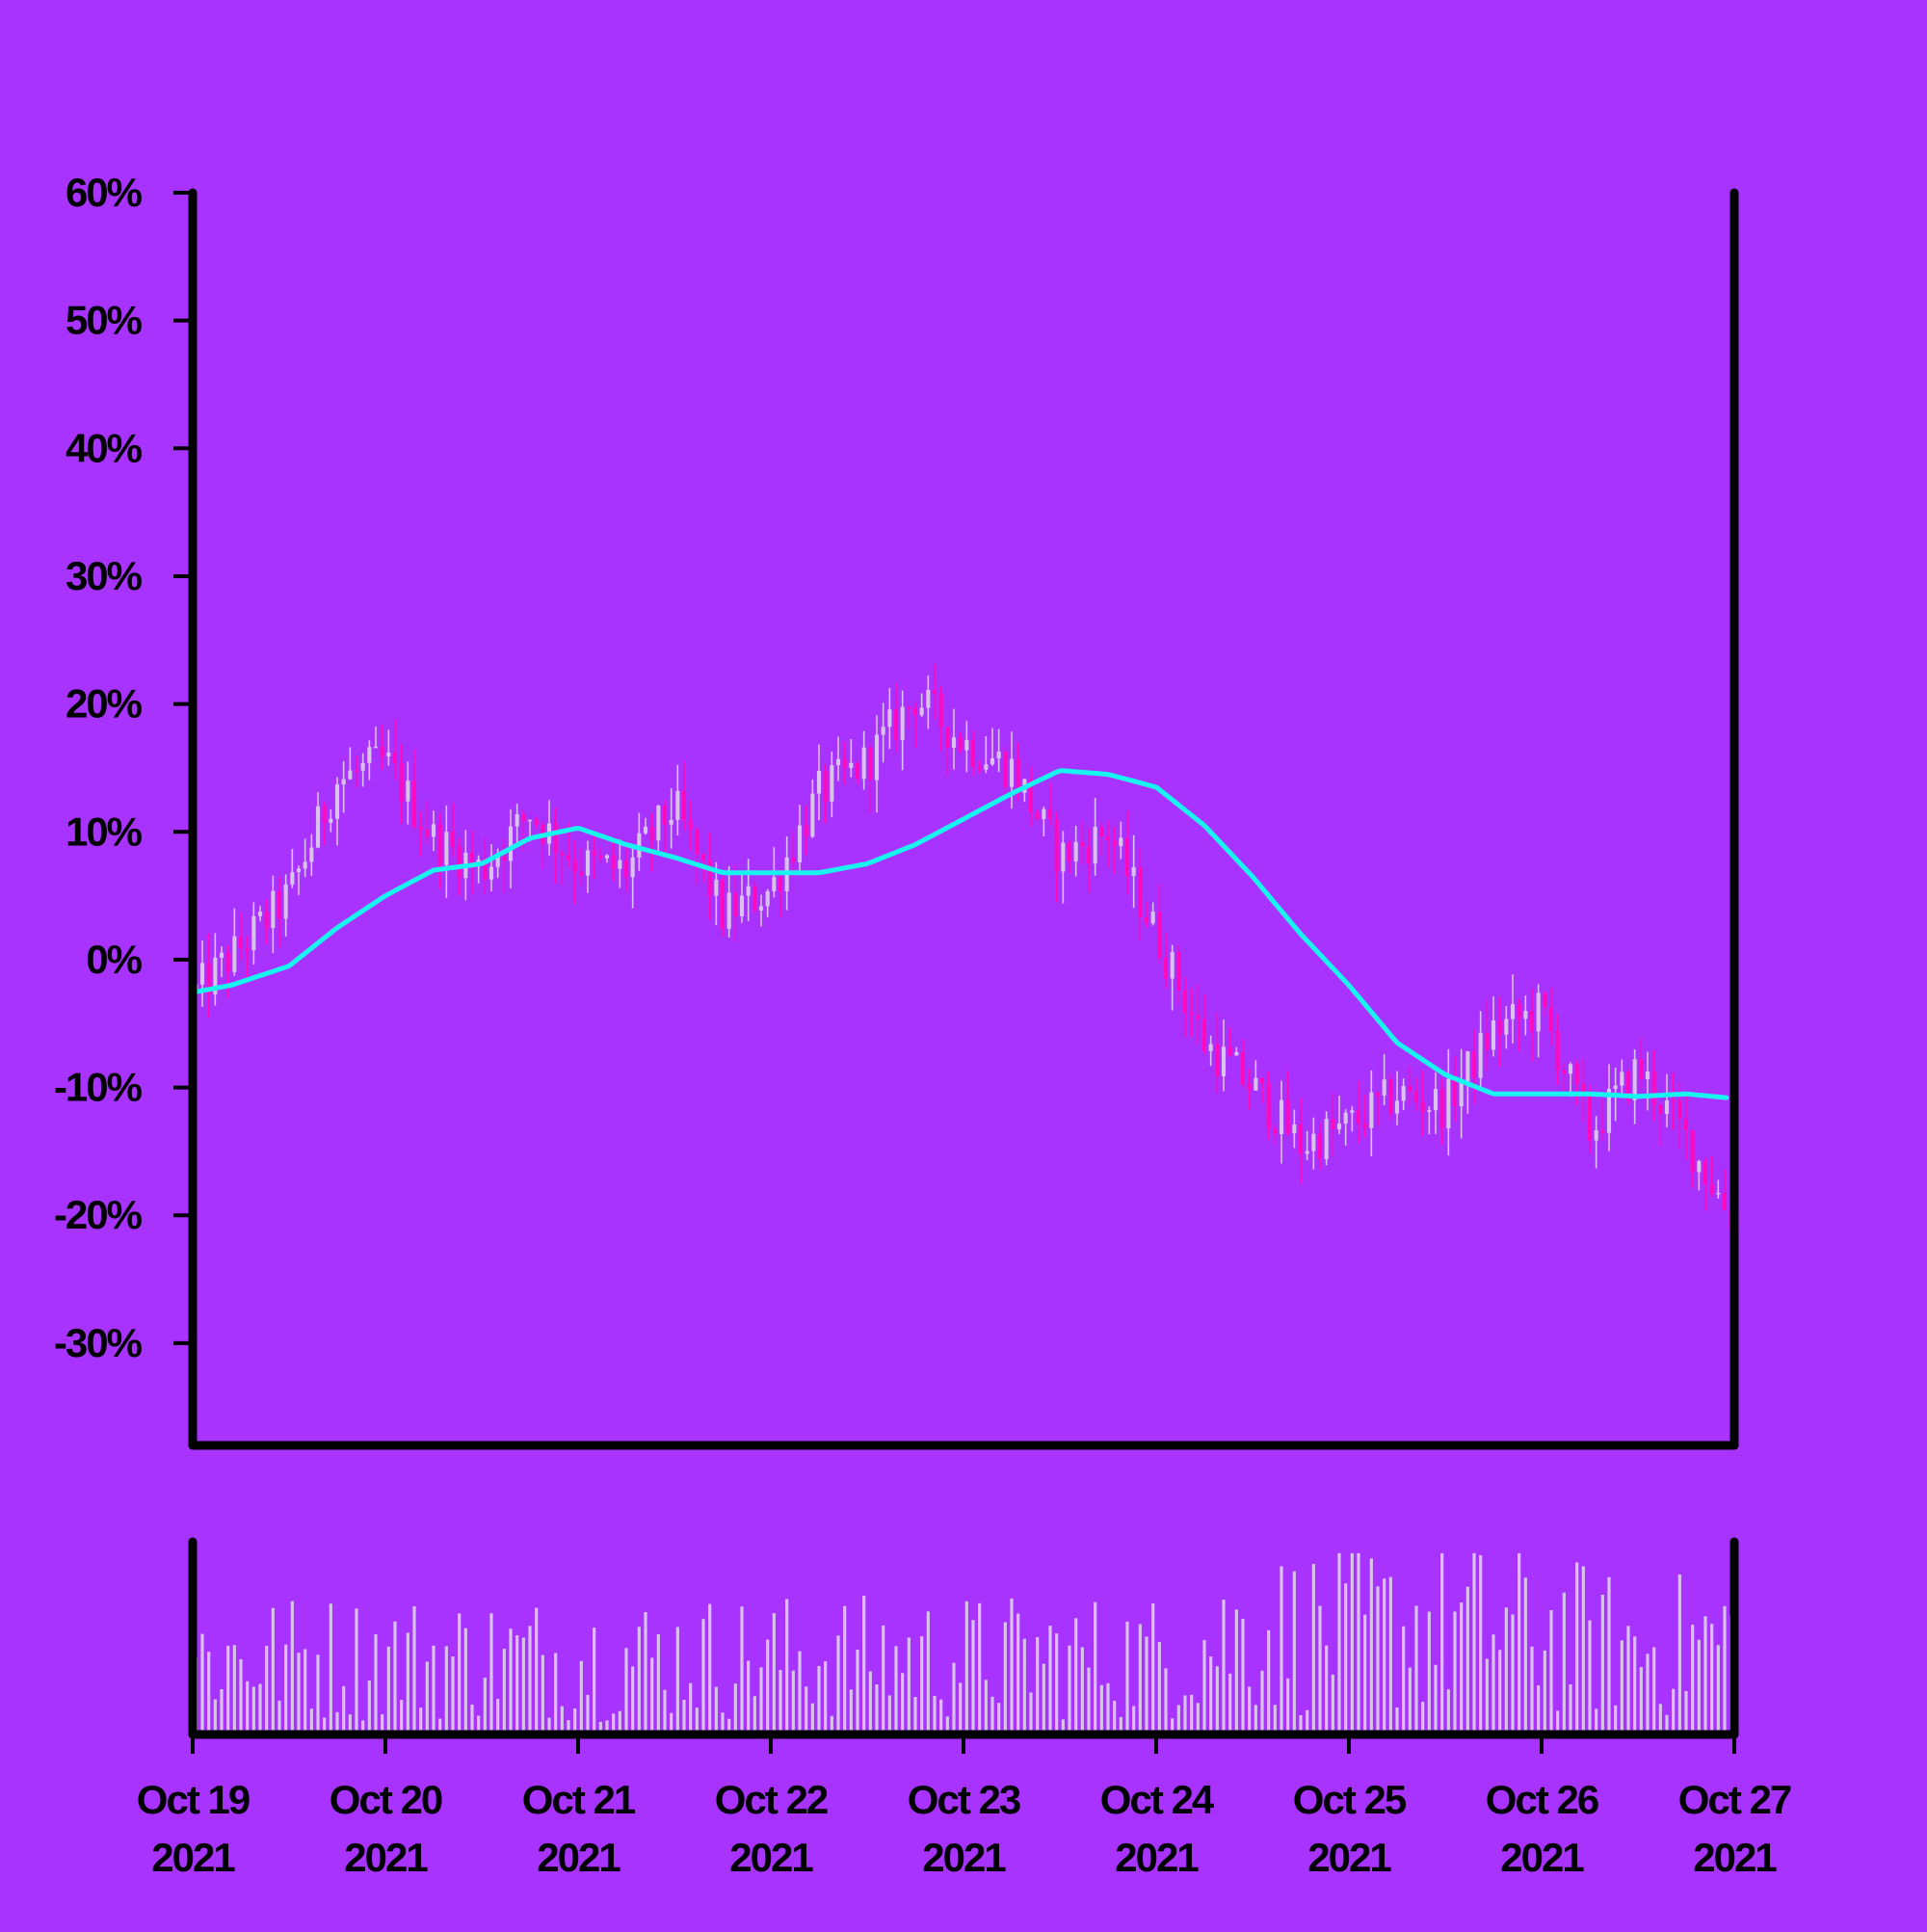 This screenshot has height=1932, width=1927. Describe the element at coordinates (114, 959) in the screenshot. I see `y-tick-label: 0%` at that location.